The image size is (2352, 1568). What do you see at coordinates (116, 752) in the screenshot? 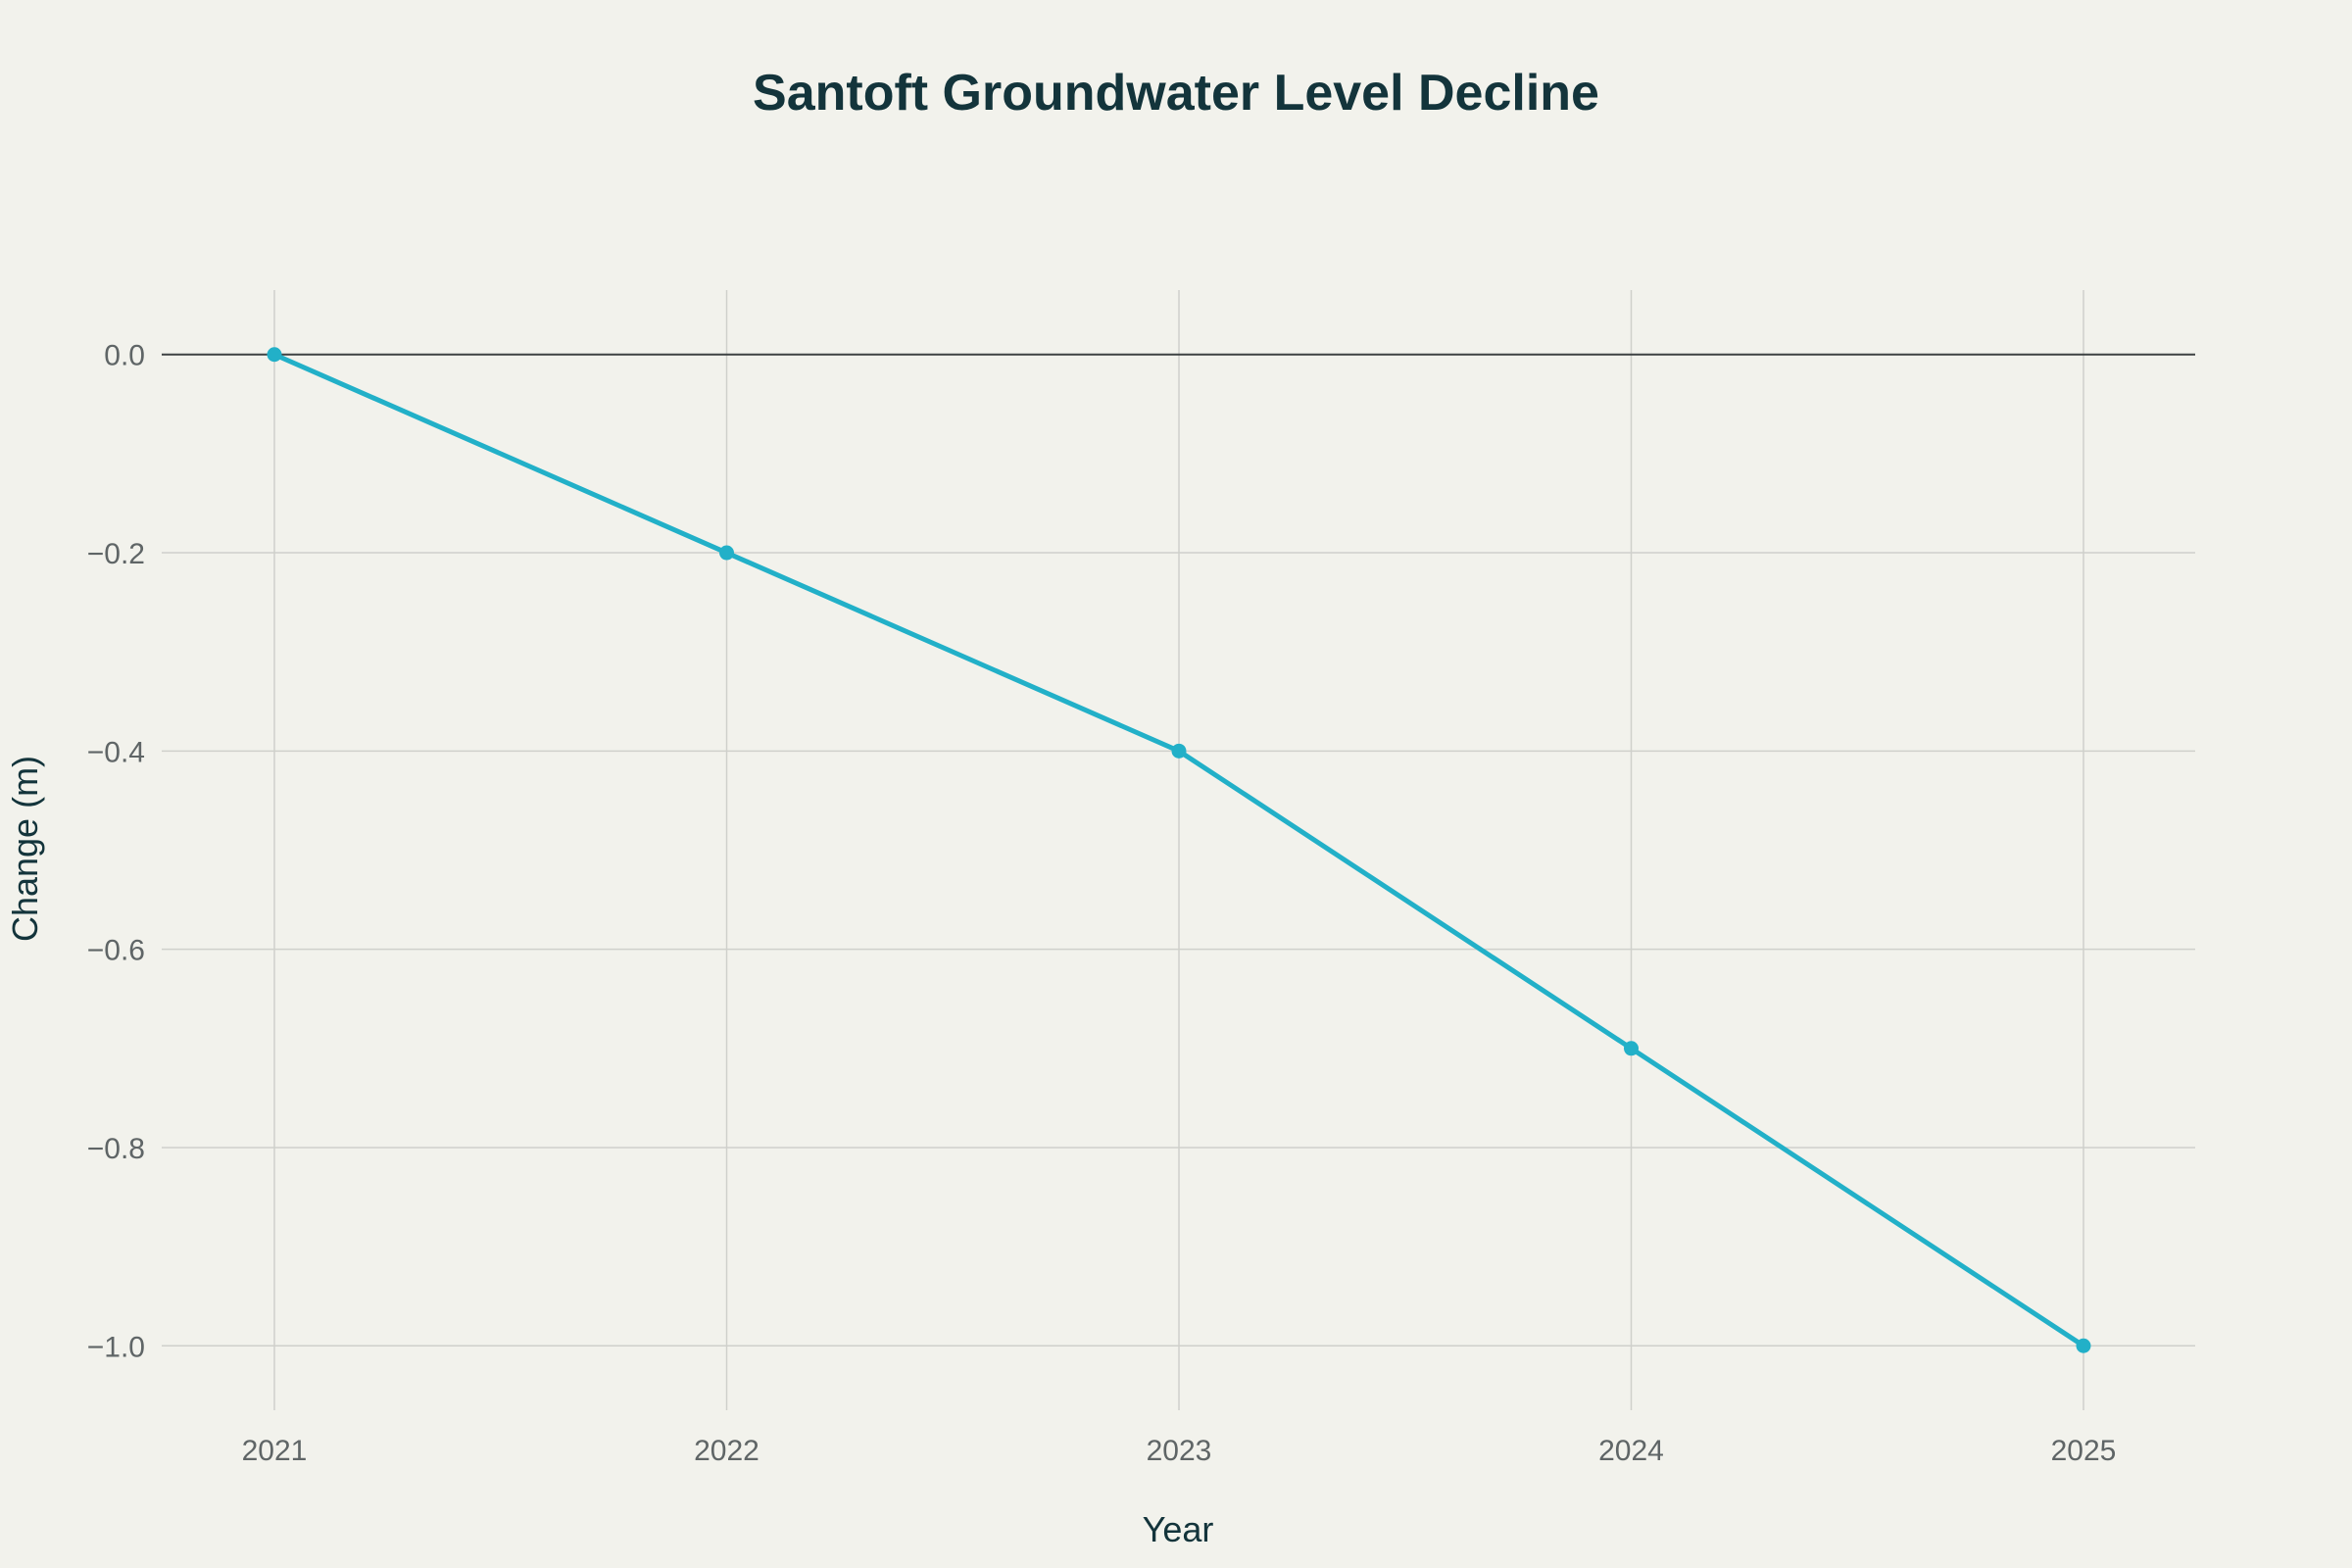
I see `y-tick-label: −0.4` at bounding box center [116, 752].